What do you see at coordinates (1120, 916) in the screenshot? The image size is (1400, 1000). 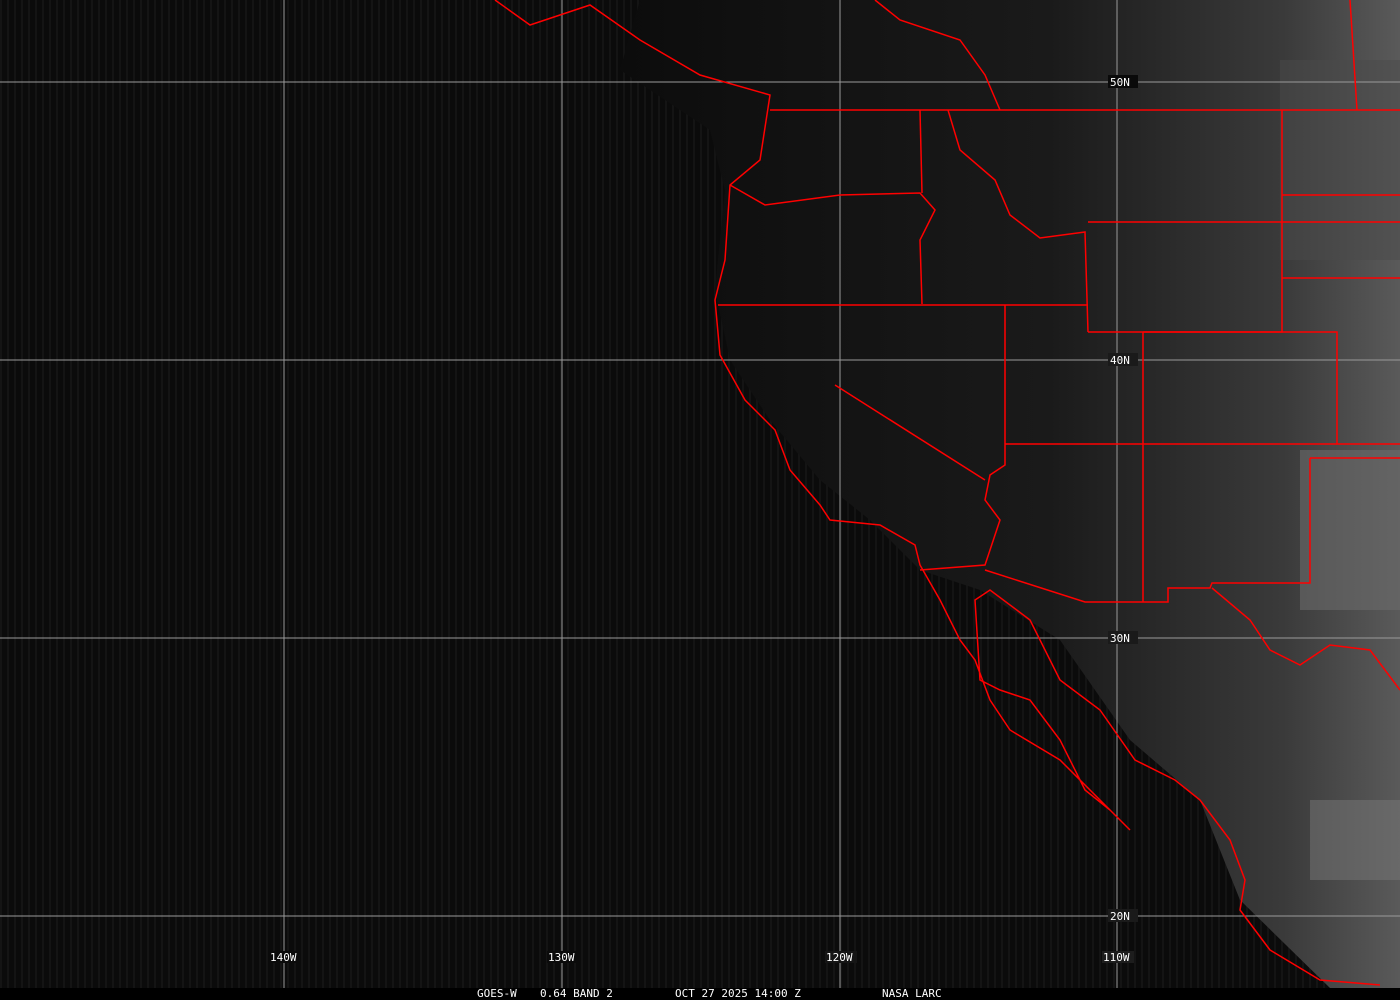 I see `lat-label-20n: 20N` at bounding box center [1120, 916].